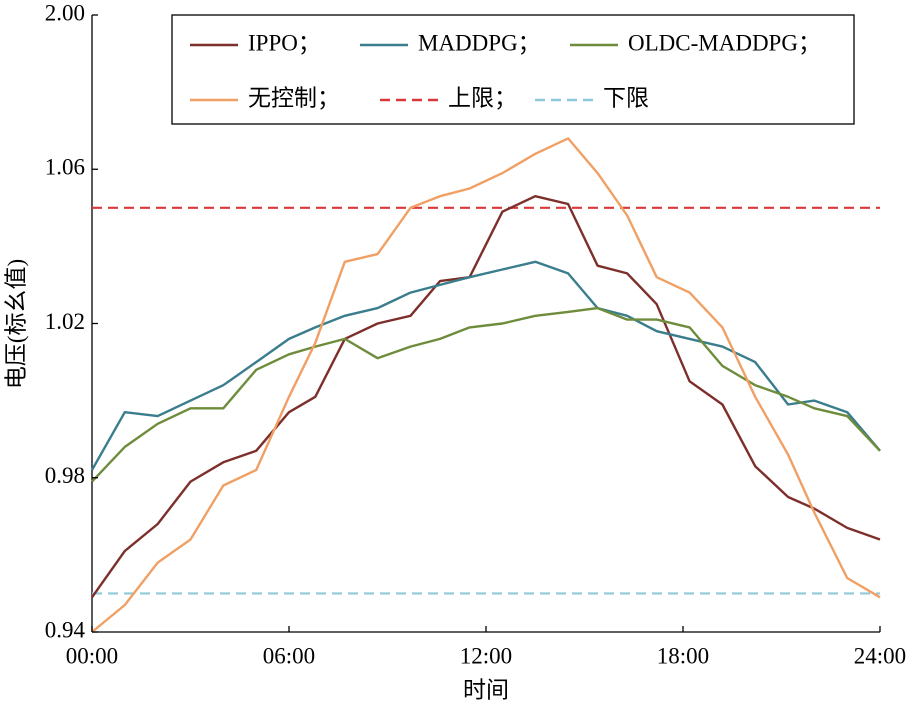 Image resolution: width=920 pixels, height=709 pixels. I want to click on y-tick-label: 1.02, so click(65, 321).